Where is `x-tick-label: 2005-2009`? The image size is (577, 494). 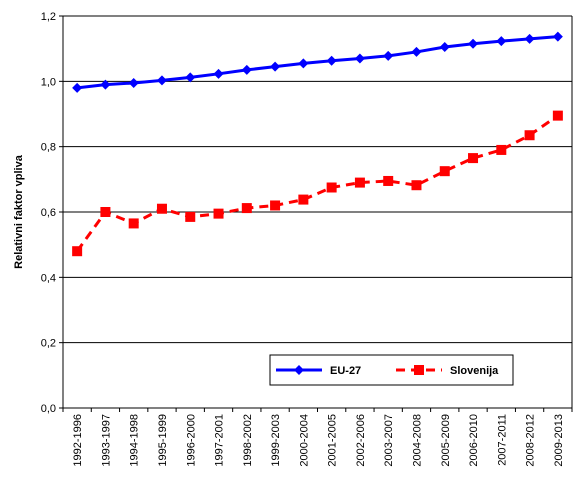
x-tick-label: 2005-2009 is located at coordinates (446, 440).